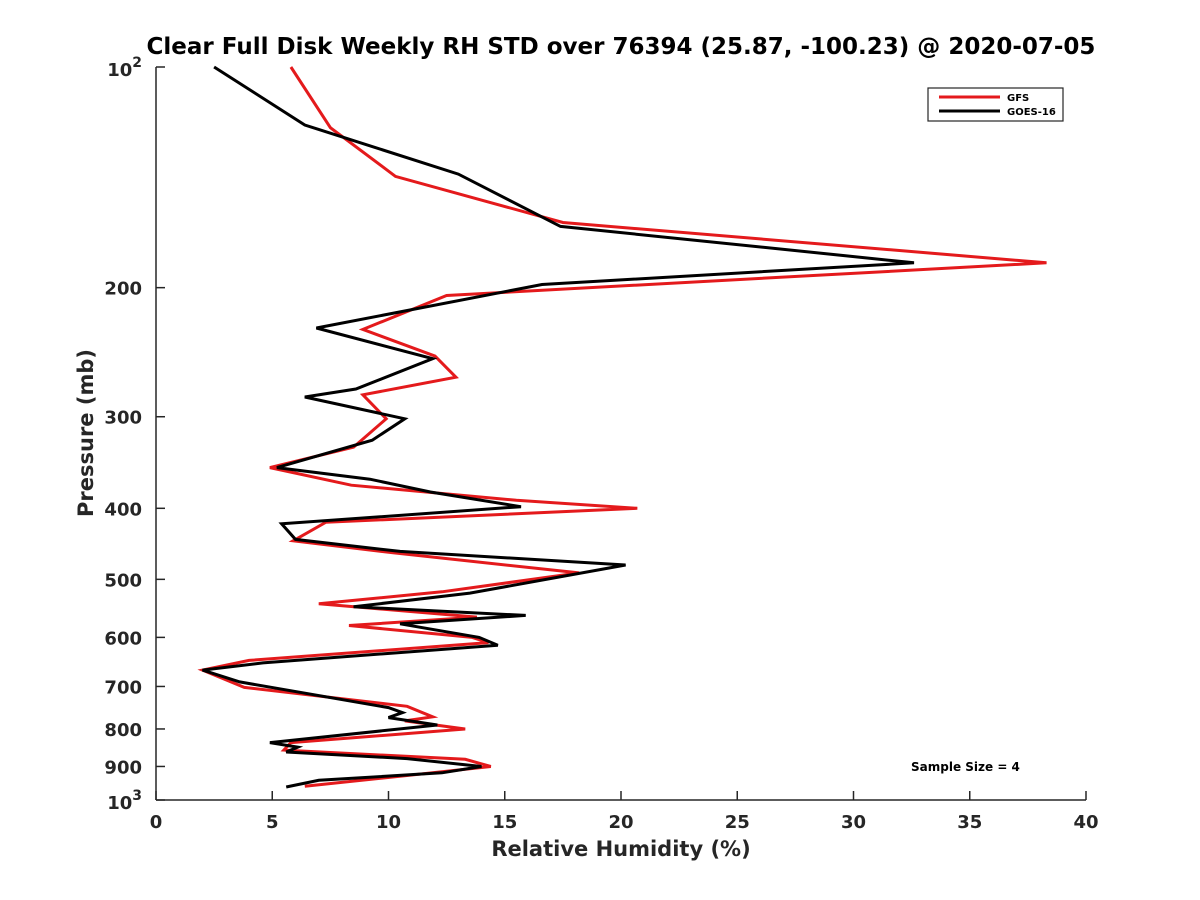  I want to click on legend-label-gfs: GFS, so click(1018, 98).